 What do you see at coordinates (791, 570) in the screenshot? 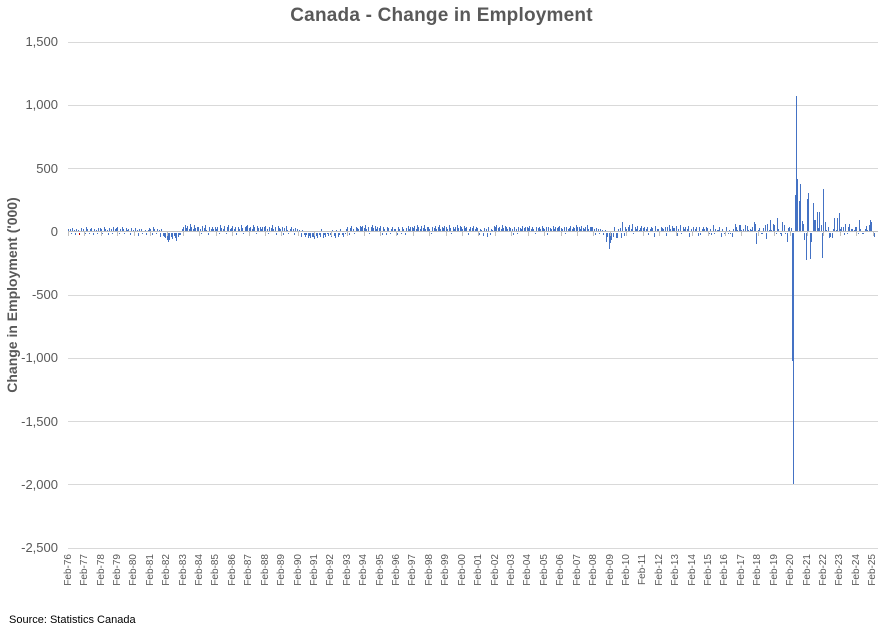
I see `x-tick-label: Feb-20` at bounding box center [791, 570].